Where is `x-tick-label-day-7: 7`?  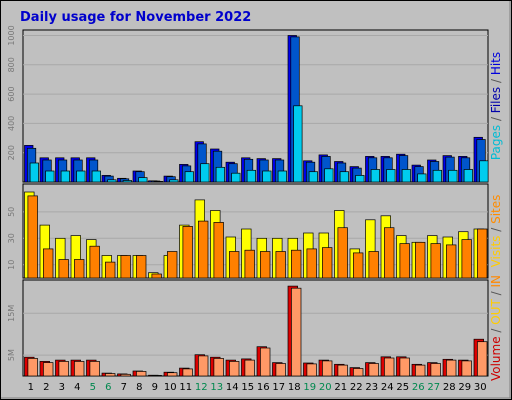
x-tick-label-day-7: 7 is located at coordinates (124, 387).